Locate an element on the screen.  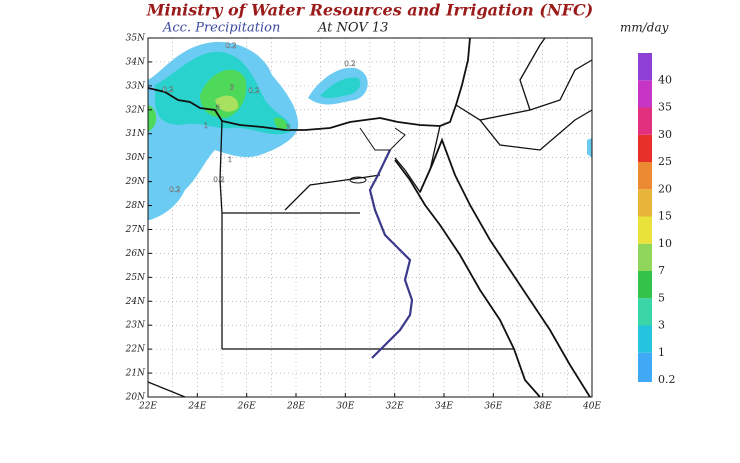
lon-label: 34E is located at coordinates (444, 407).